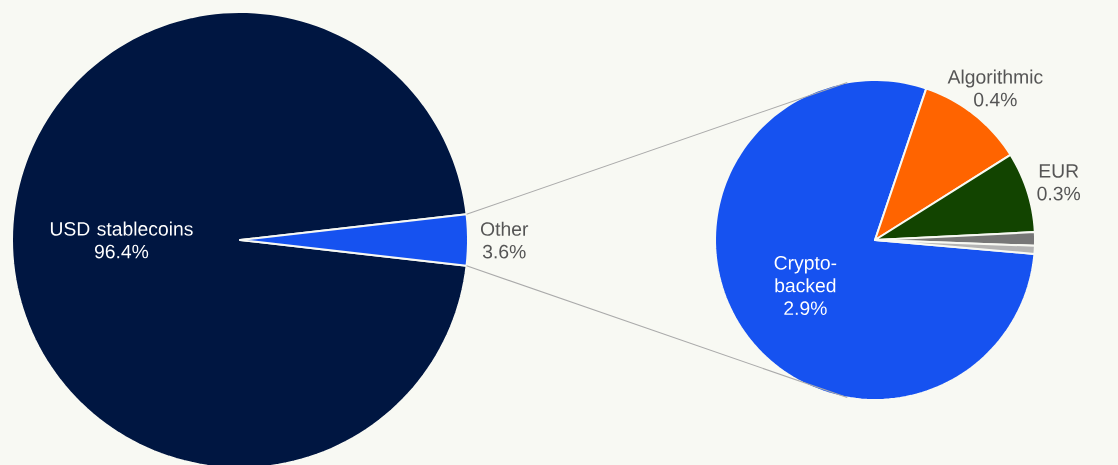  What do you see at coordinates (1059, 193) in the screenshot?
I see `data-label: 0.3%` at bounding box center [1059, 193].